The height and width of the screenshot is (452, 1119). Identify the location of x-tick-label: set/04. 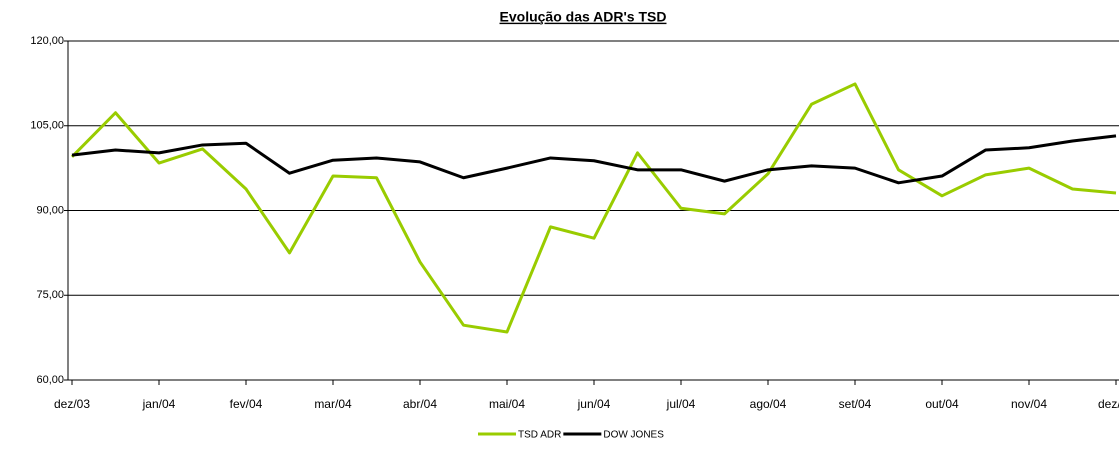
(855, 404).